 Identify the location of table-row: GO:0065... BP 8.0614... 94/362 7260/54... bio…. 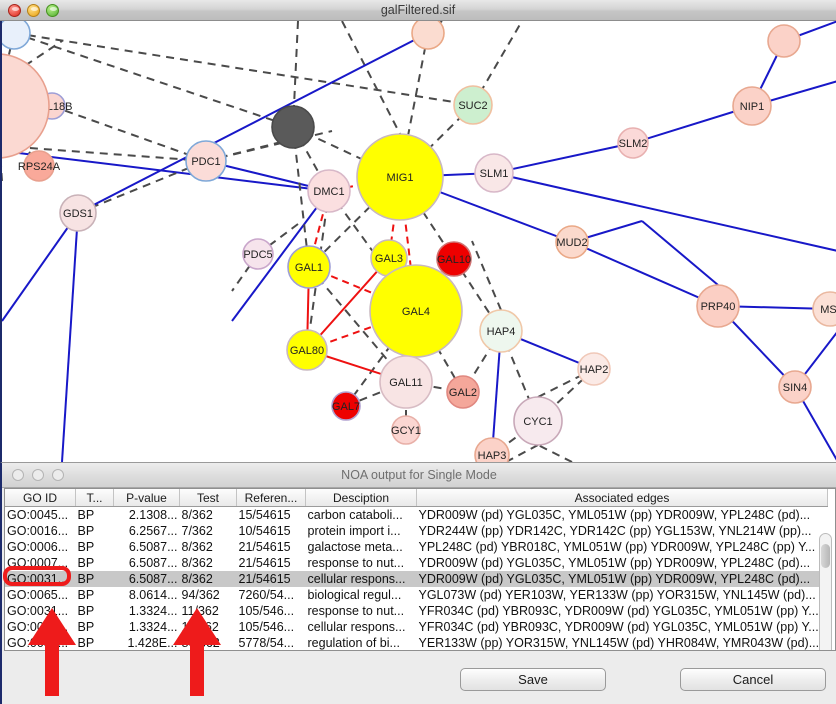
(416, 595).